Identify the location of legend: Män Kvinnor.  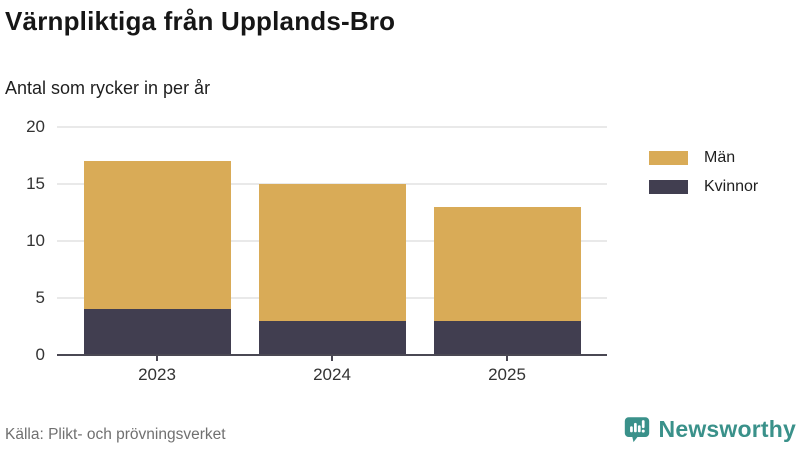
(703, 172).